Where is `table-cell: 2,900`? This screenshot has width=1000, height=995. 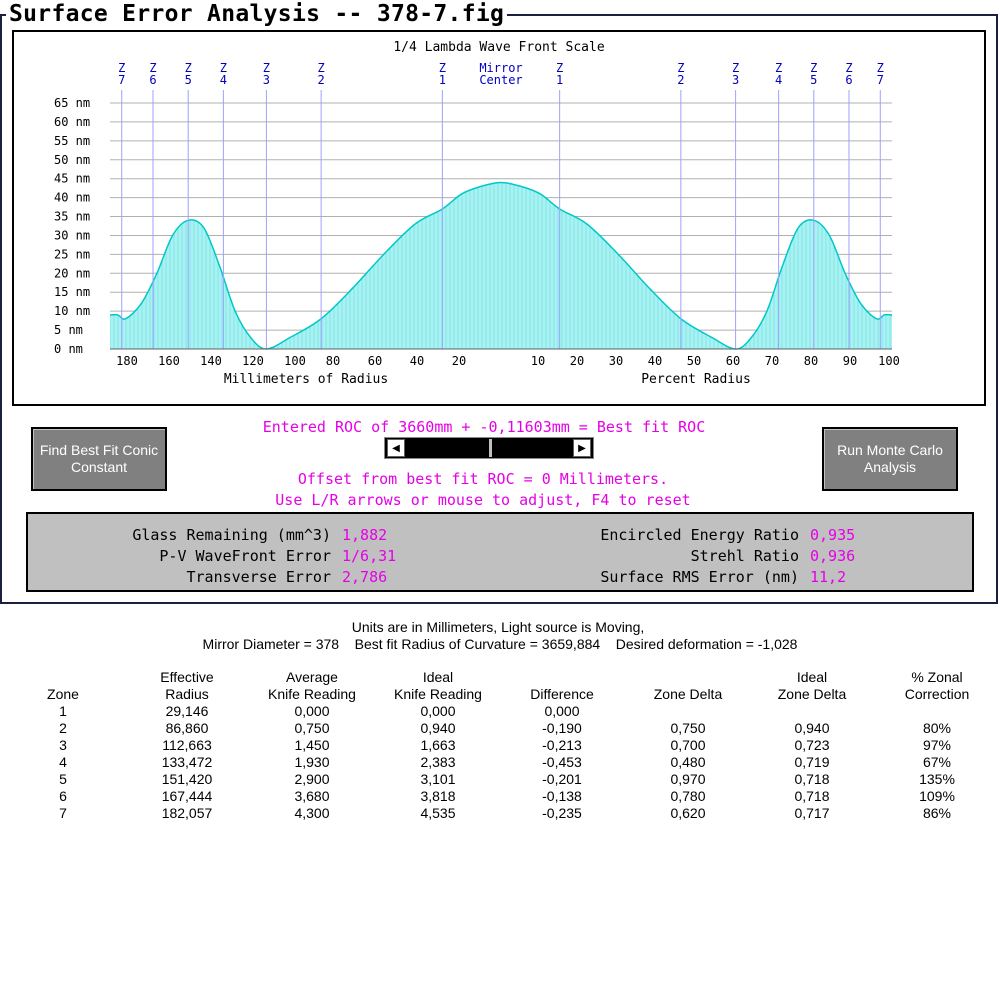
table-cell: 2,900 is located at coordinates (312, 779).